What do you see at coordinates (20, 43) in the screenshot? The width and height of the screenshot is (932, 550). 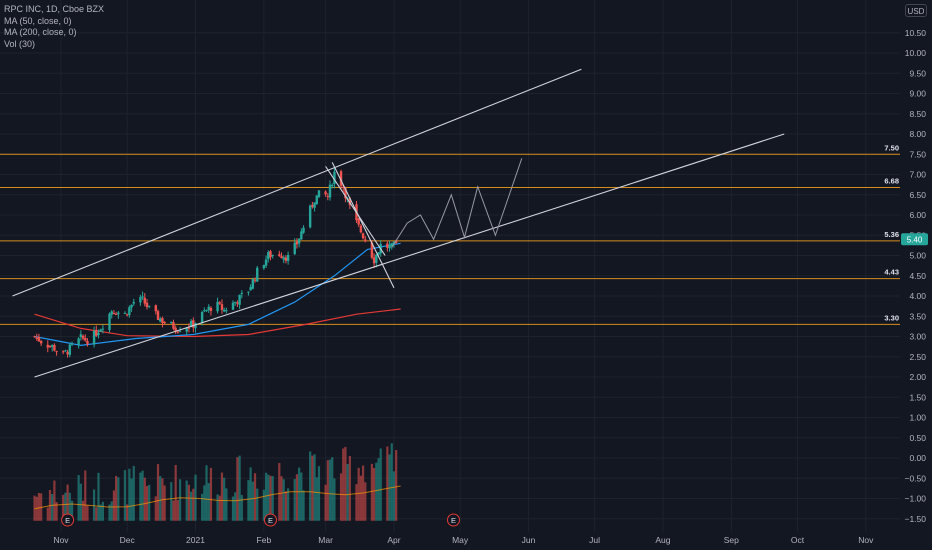 I see `volume-legend: Vol (30)` at bounding box center [20, 43].